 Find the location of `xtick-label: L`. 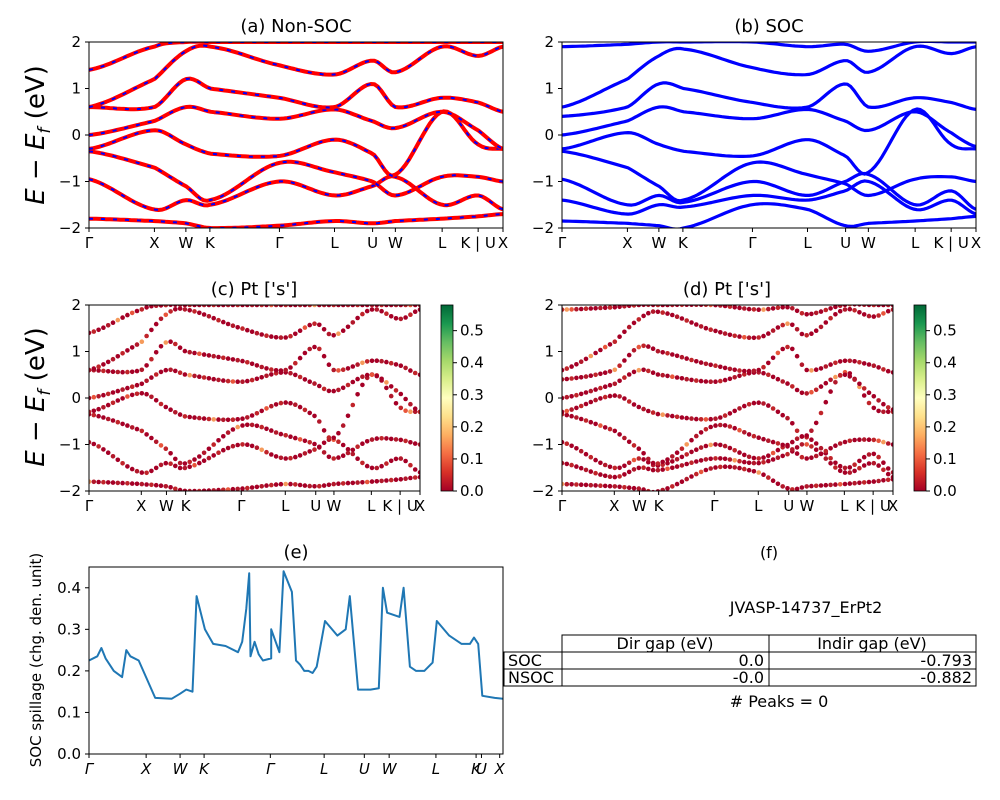

xtick-label: L is located at coordinates (324, 769).